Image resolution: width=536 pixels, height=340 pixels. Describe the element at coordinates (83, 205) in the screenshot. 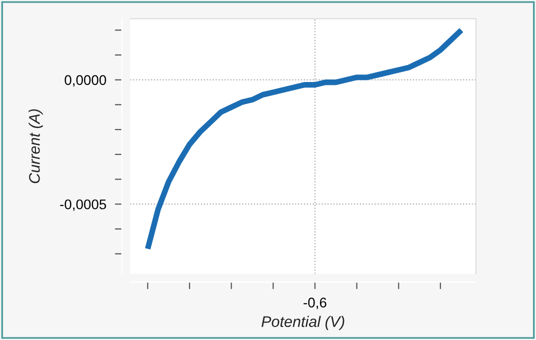

I see `y-tick-label: -0,0005` at that location.